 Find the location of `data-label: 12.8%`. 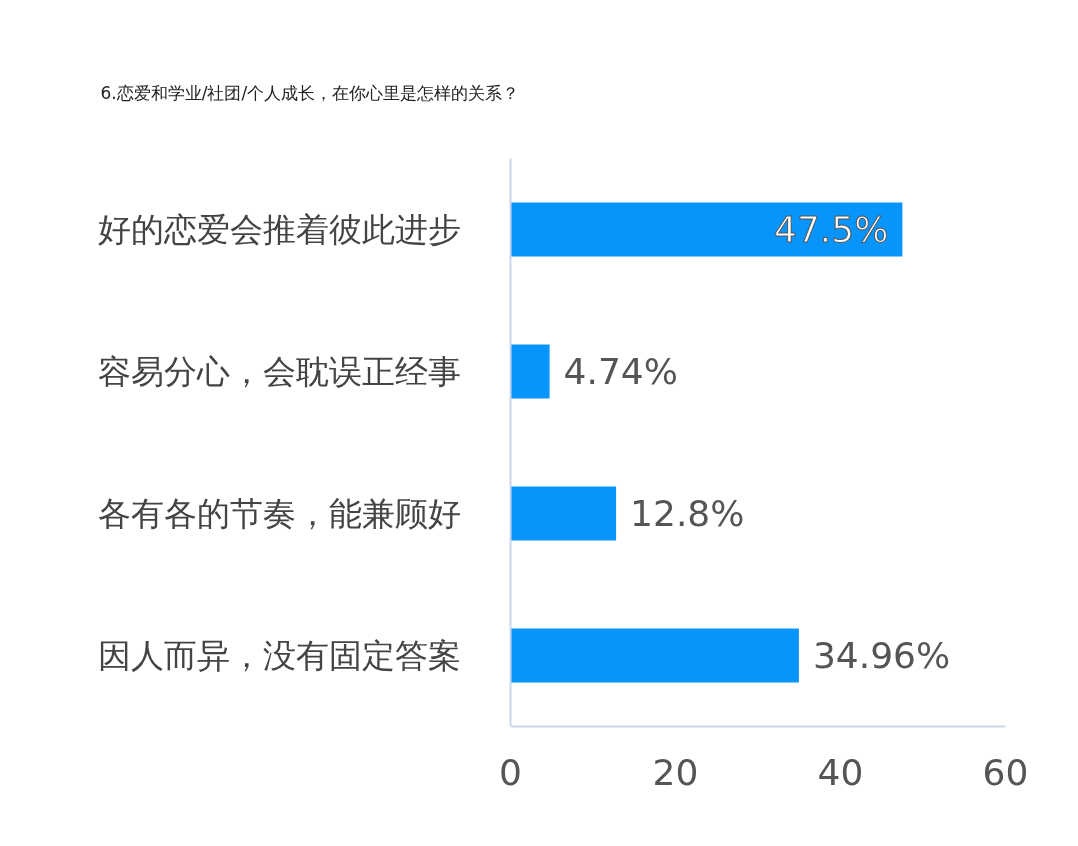

data-label: 12.8% is located at coordinates (687, 513).